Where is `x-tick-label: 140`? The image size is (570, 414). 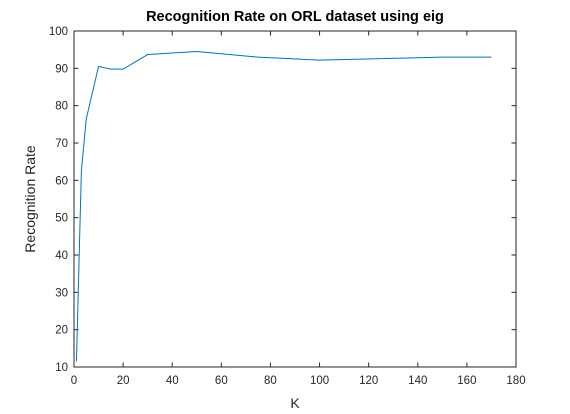
x-tick-label: 140 is located at coordinates (417, 381).